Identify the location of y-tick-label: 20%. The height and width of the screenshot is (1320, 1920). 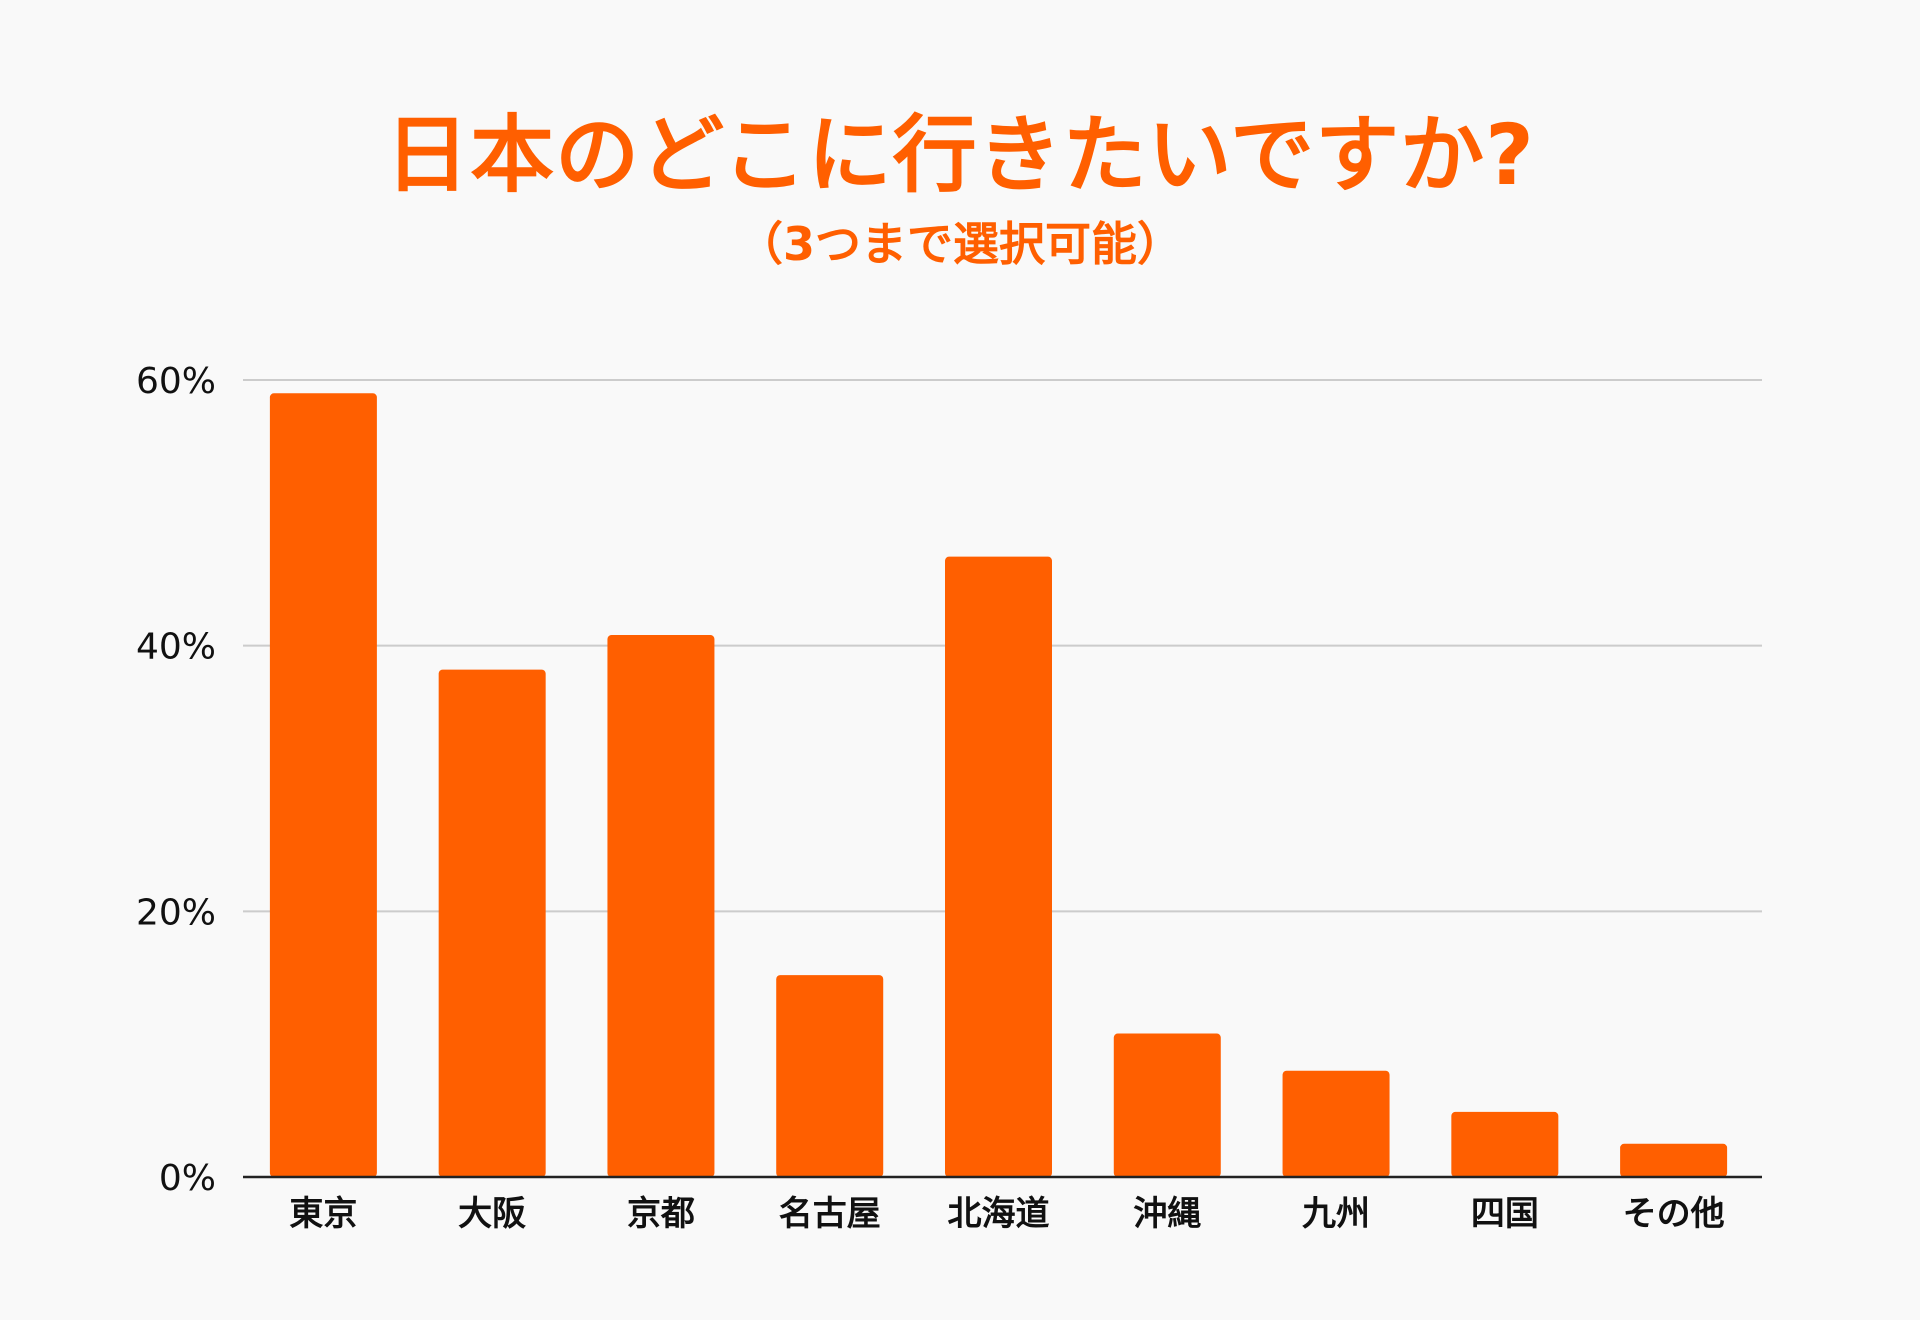
(176, 912).